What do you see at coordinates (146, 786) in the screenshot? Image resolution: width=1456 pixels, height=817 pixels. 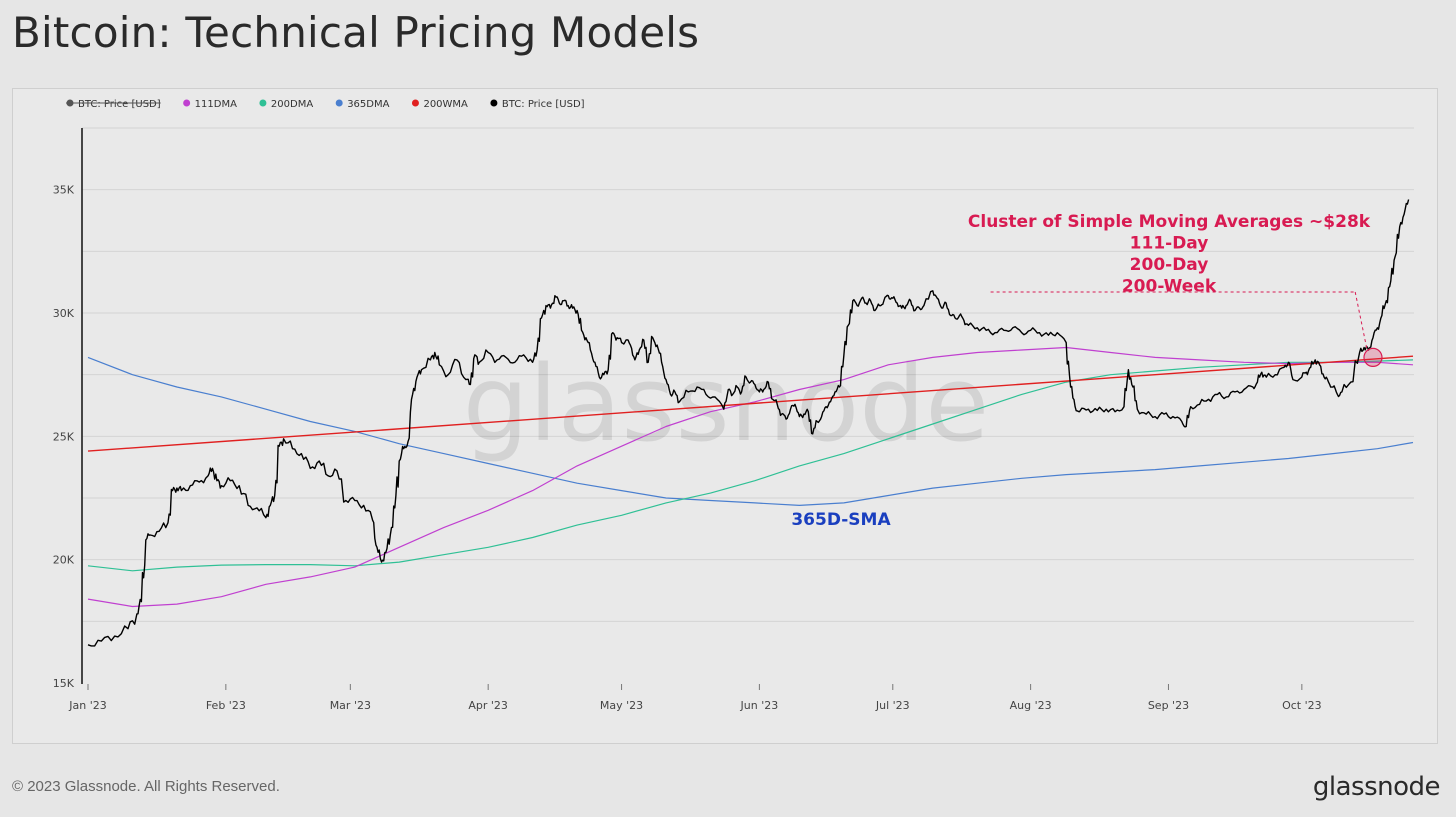 I see `copyright-footer: © 2023 Glassnode. All Rights Reserved.` at bounding box center [146, 786].